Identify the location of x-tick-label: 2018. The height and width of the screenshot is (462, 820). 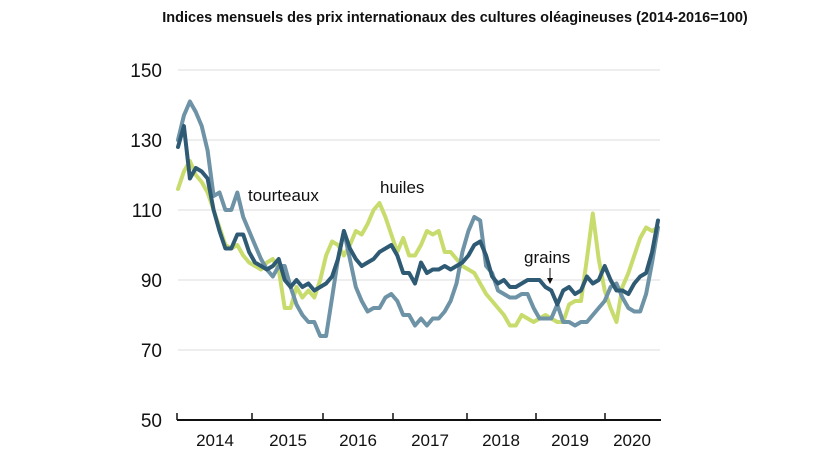
(501, 440).